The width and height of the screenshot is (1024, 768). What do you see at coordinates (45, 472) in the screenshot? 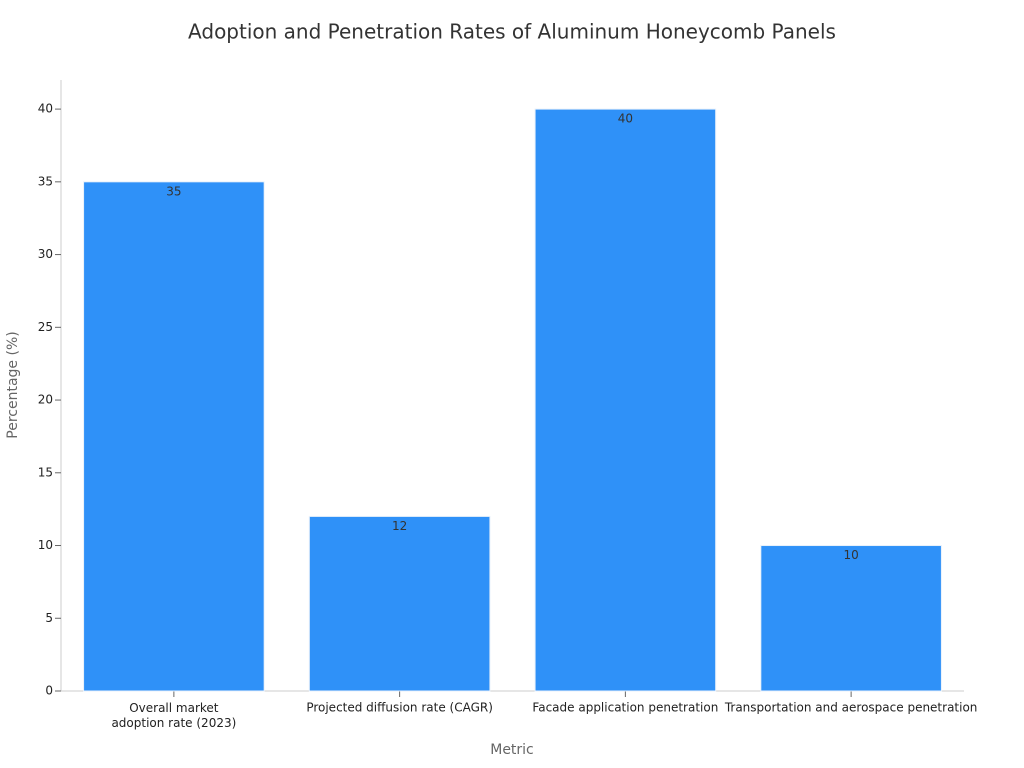
I see `y-tick-label: 15` at bounding box center [45, 472].